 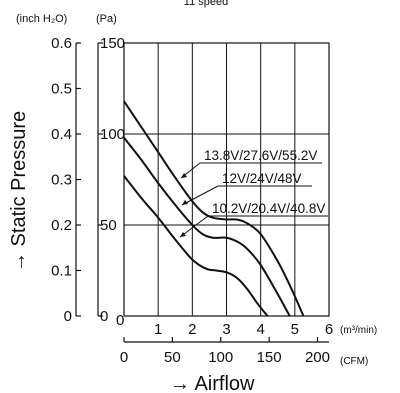 I want to click on inch-axis-unit: (inch H₂O), so click(x=41, y=19).